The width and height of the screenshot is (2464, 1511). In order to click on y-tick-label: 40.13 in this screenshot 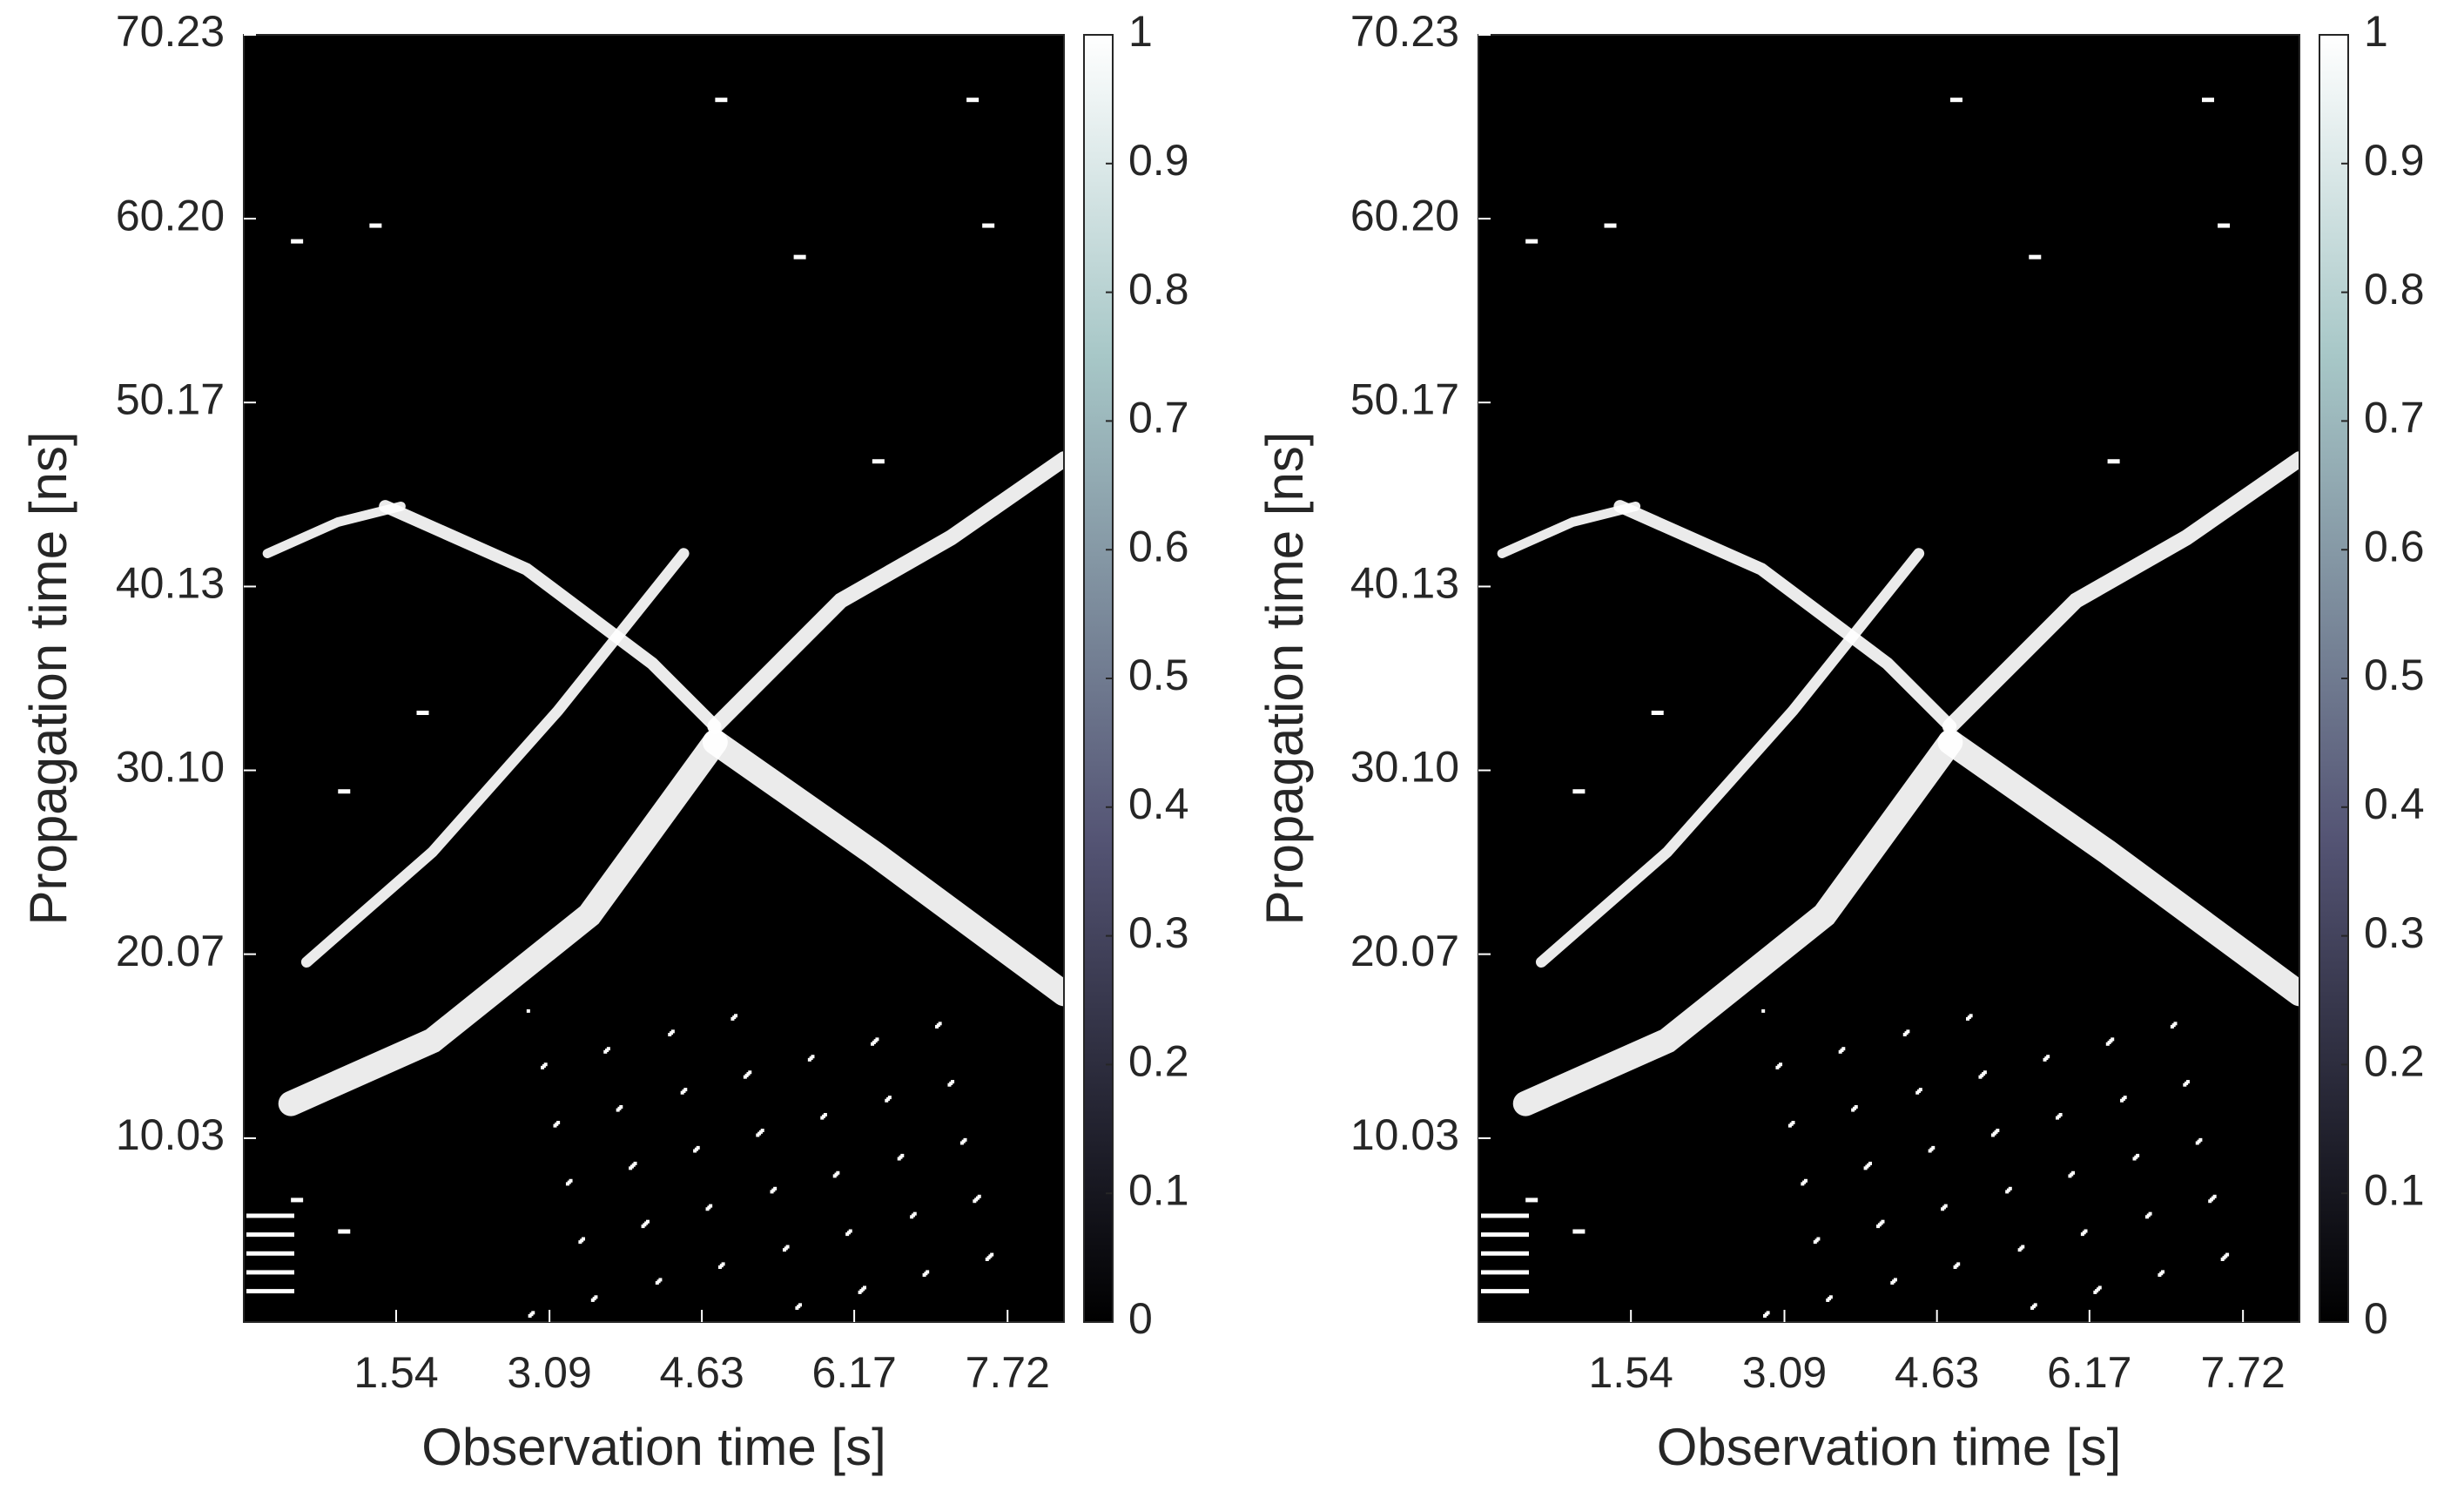, I will do `click(170, 583)`.